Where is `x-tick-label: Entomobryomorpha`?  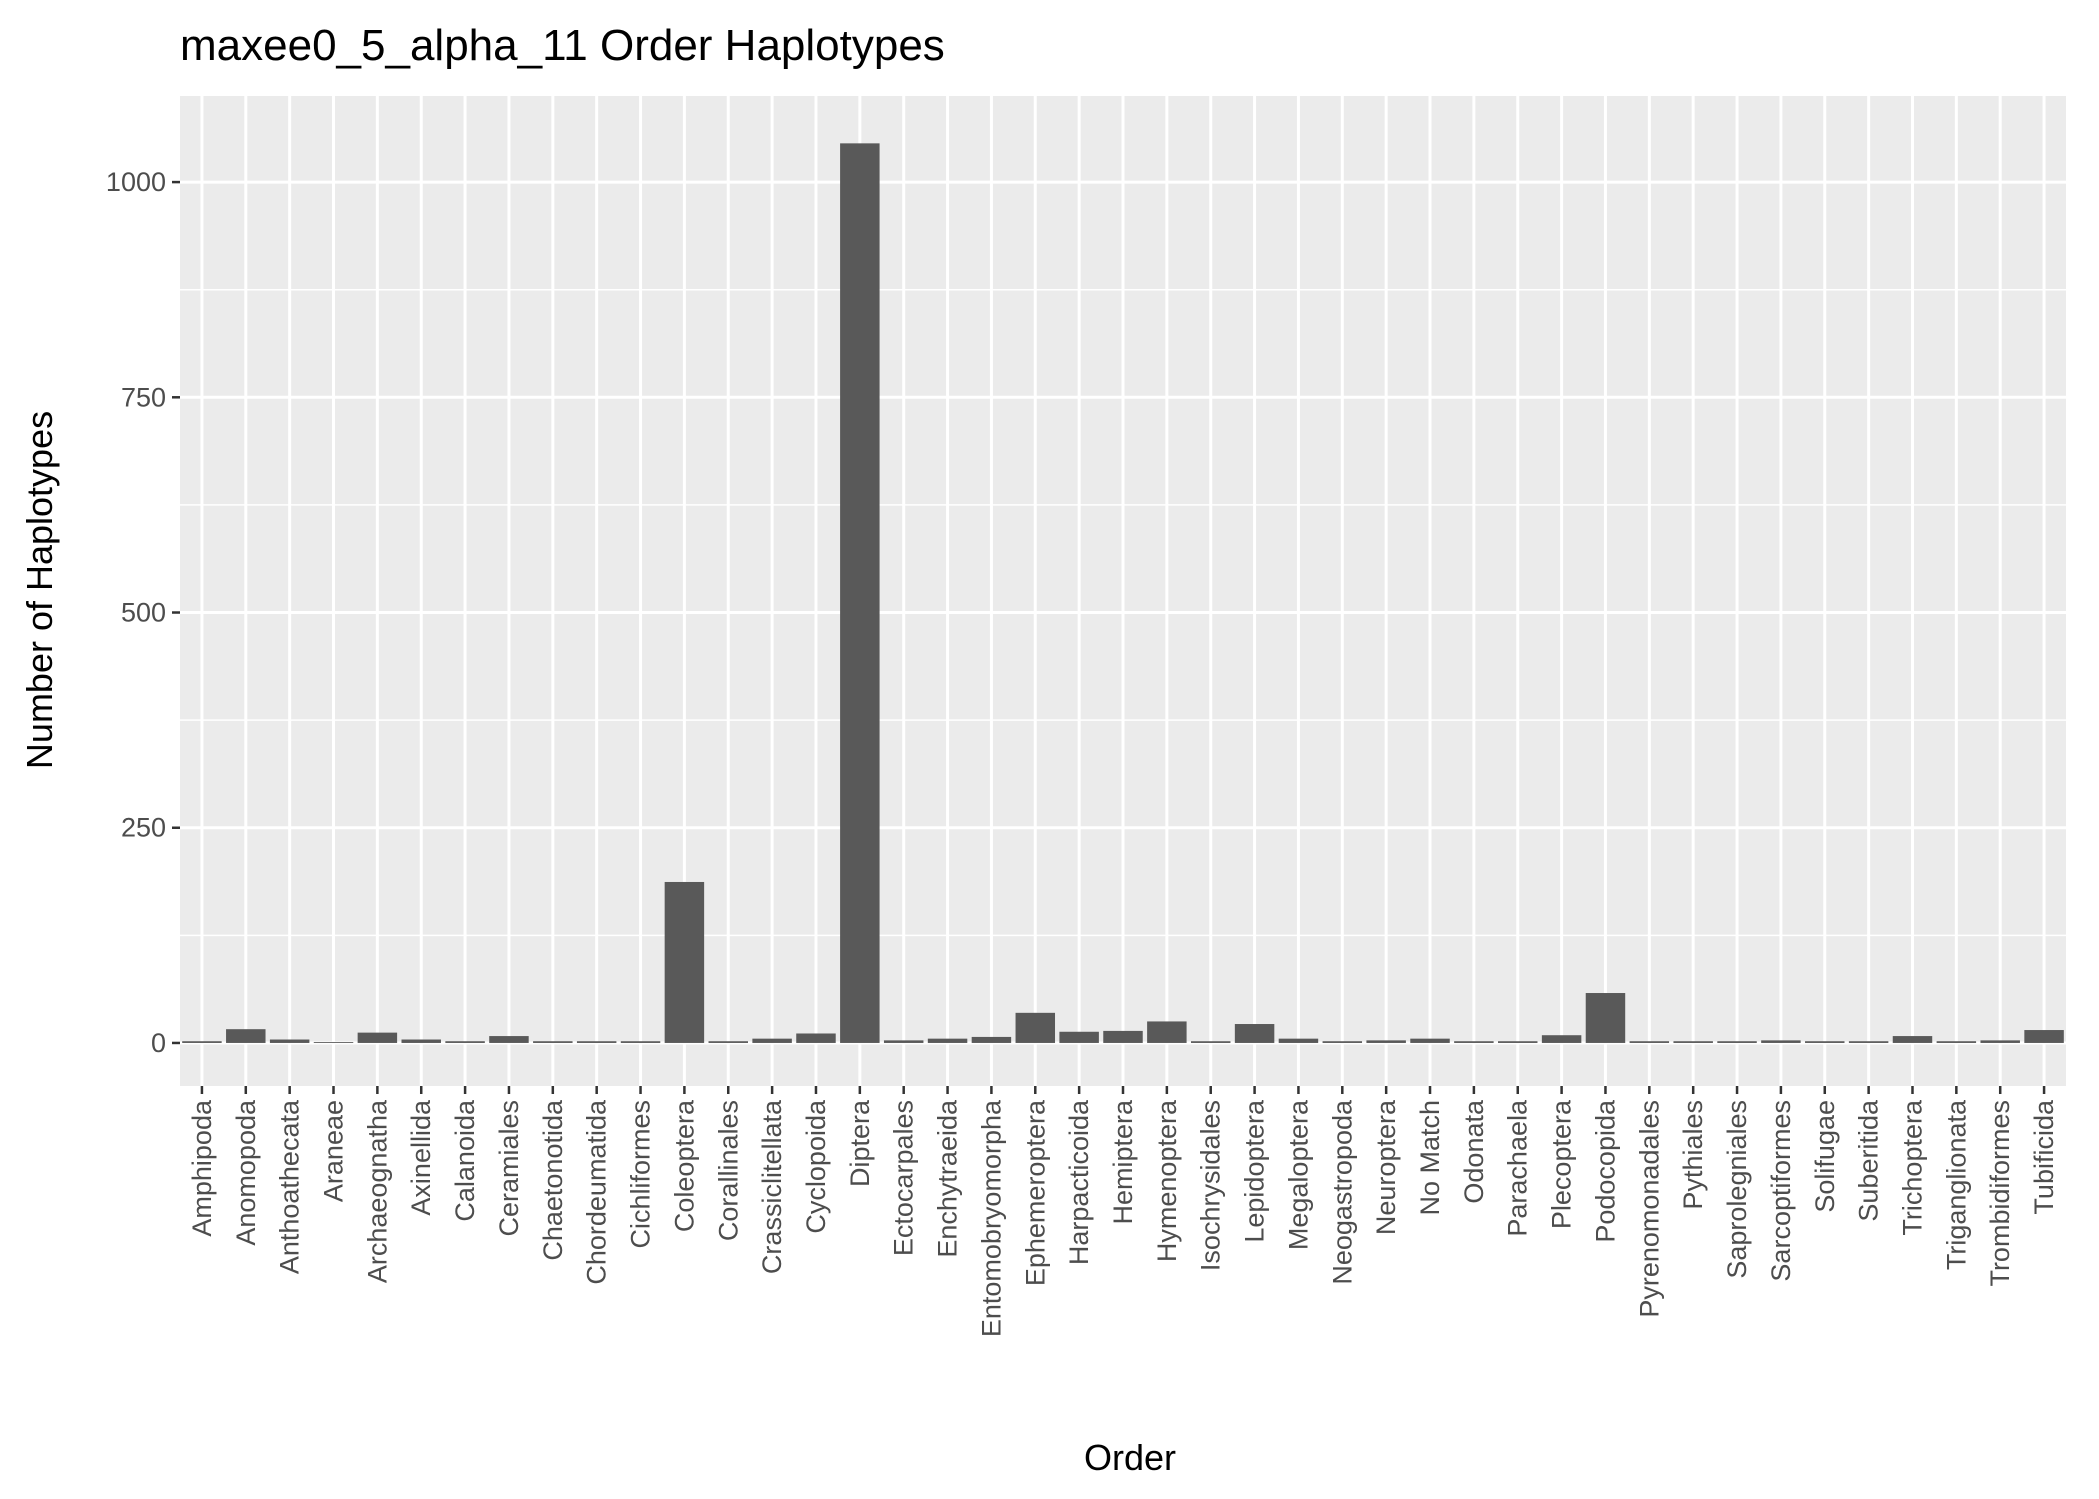 x-tick-label: Entomobryomorpha is located at coordinates (991, 1218).